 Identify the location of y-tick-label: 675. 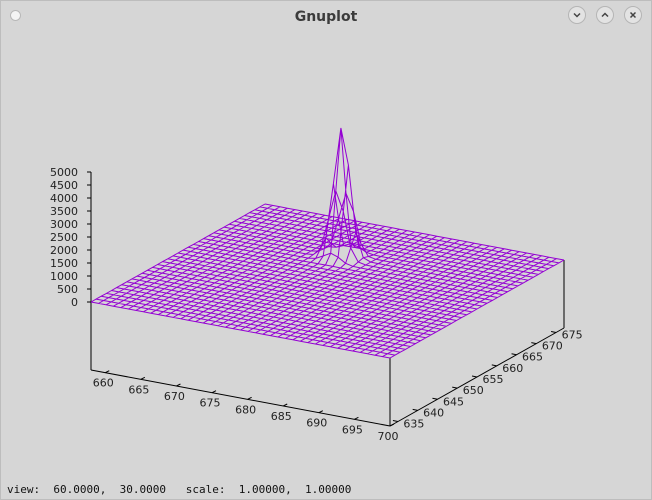
(572, 334).